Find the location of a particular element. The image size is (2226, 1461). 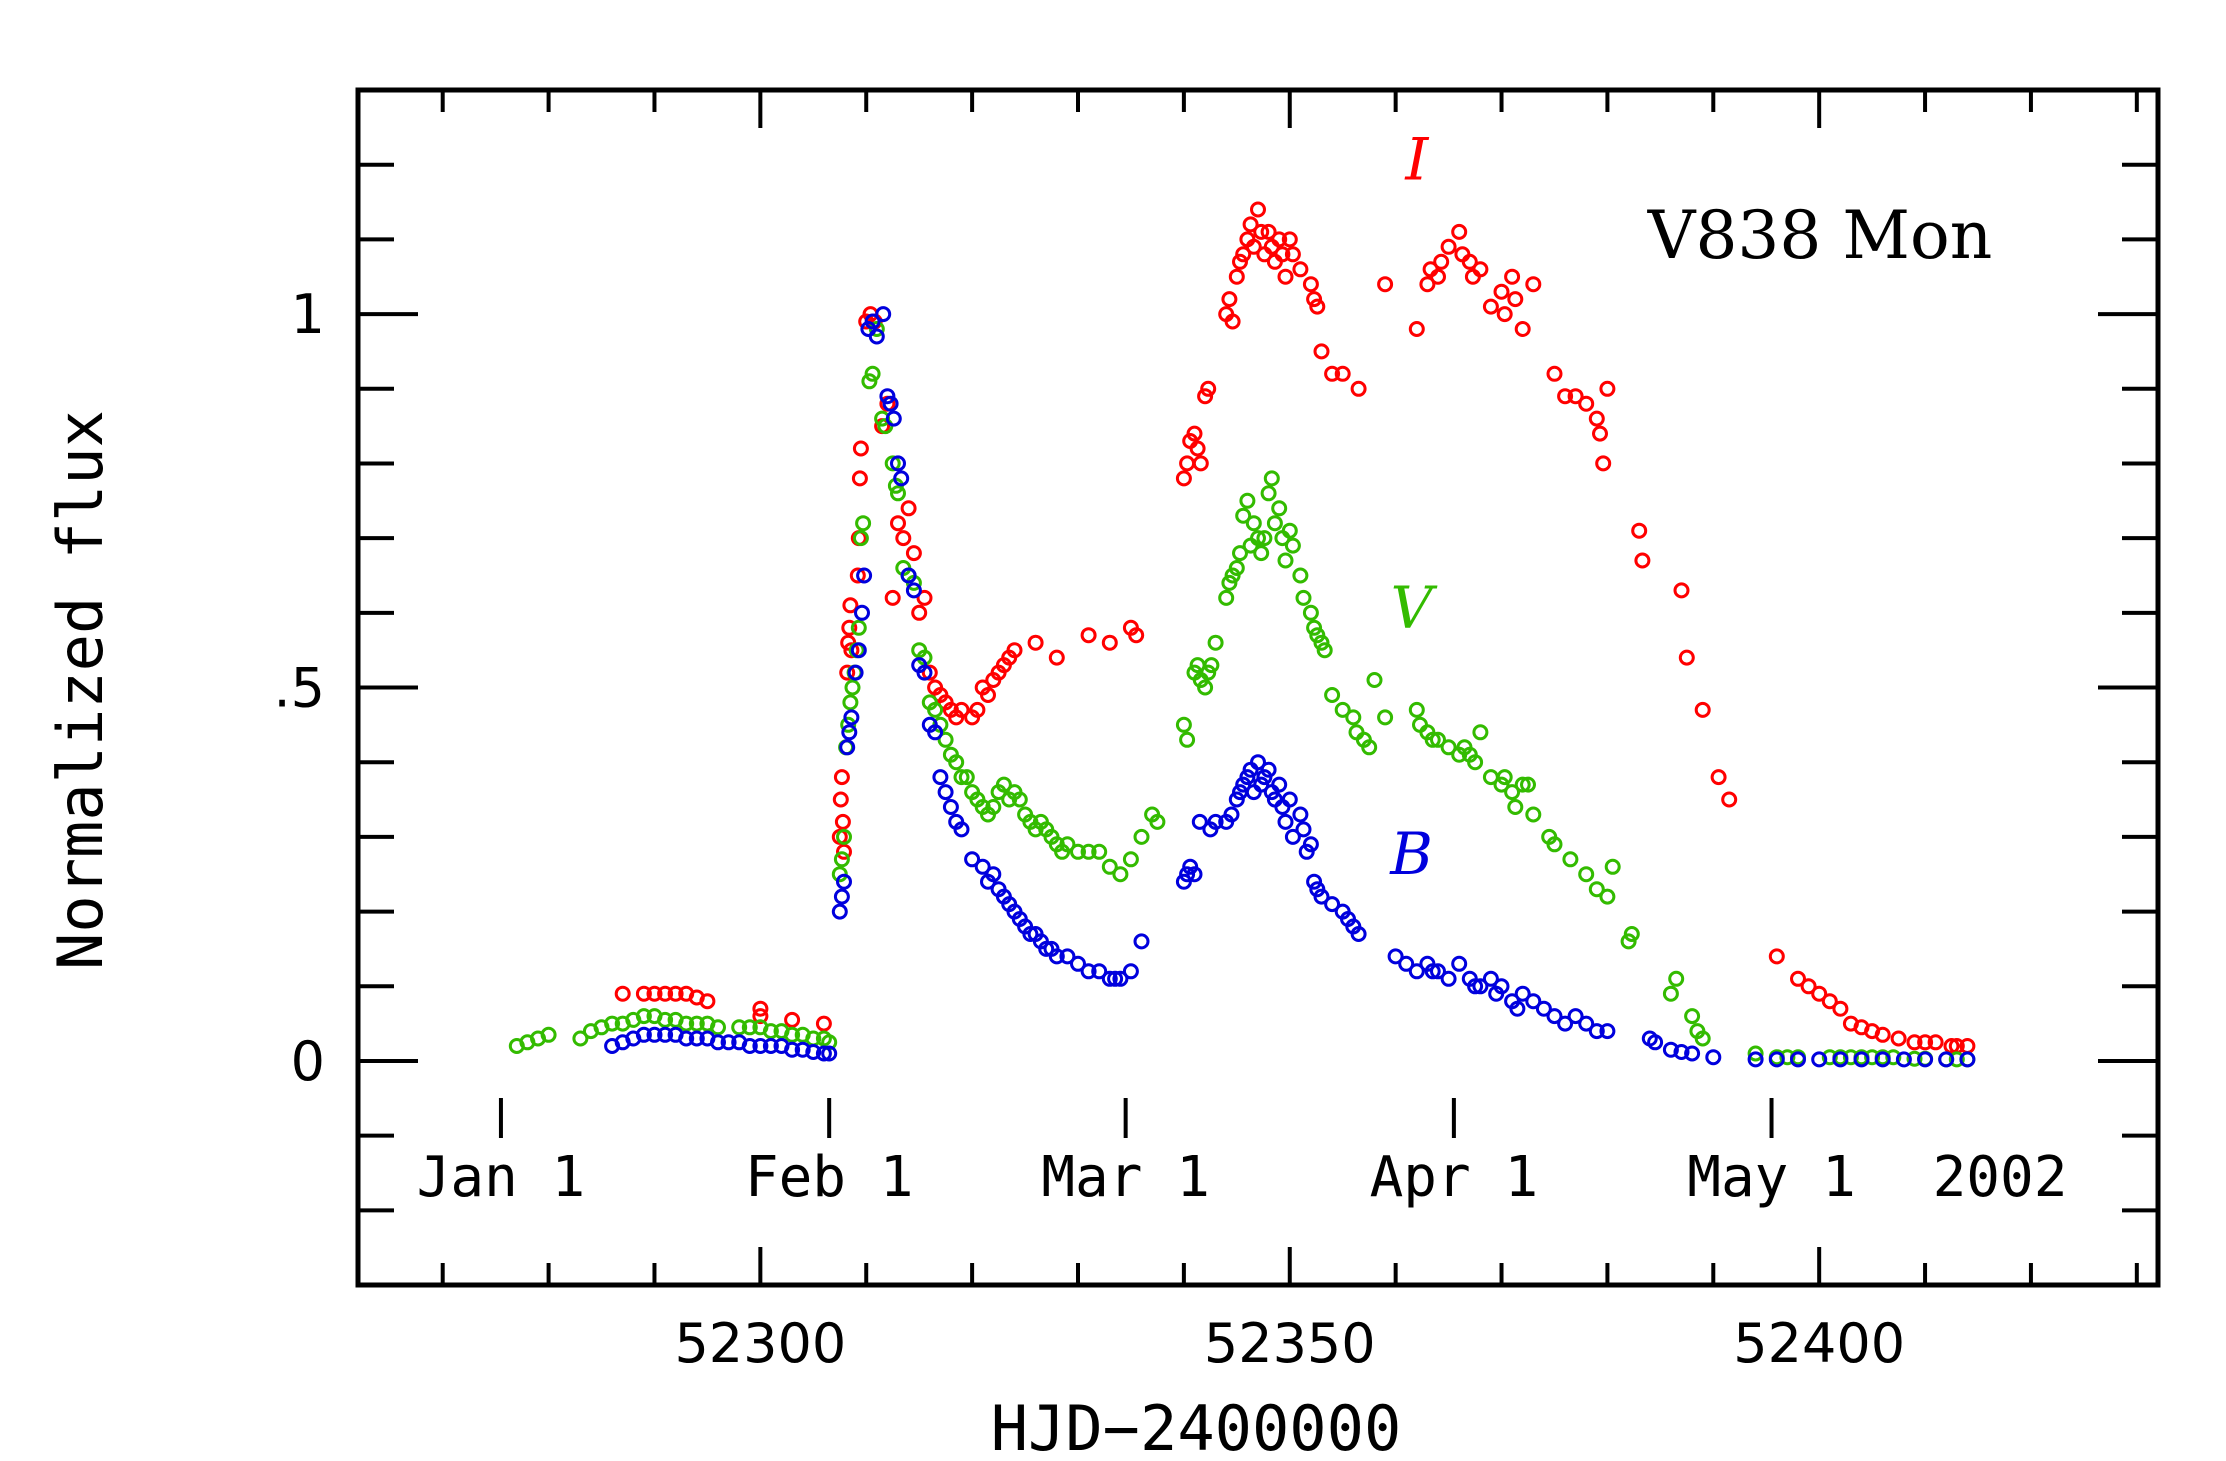

date-markers: Jan 1 Feb 1 Mar 1 Apr 1 May 1 is located at coordinates (1136, 1154).